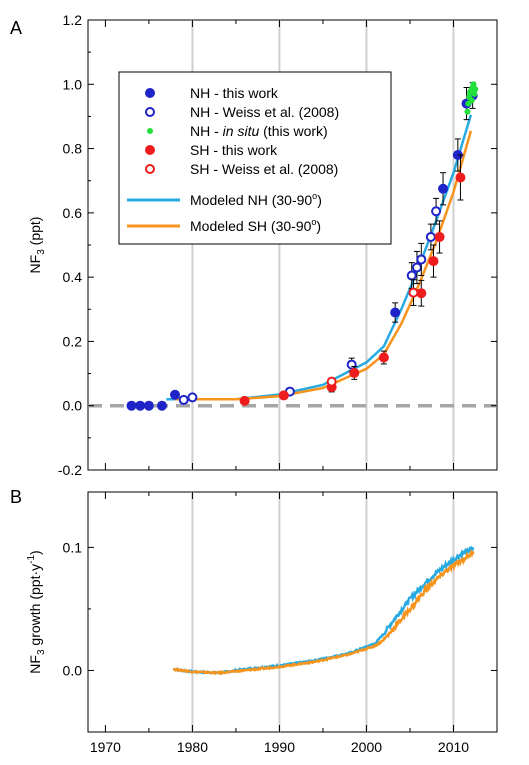  I want to click on legend-label-sh_this_work: SH - this work, so click(234, 150).